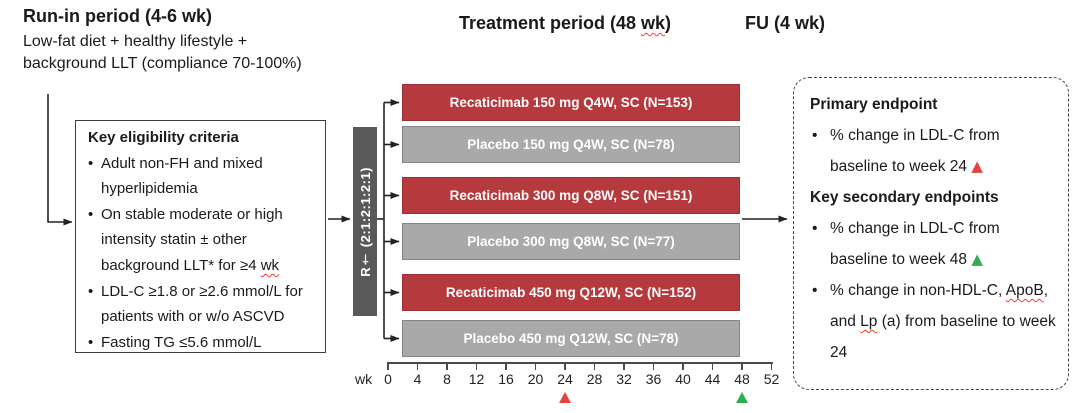 This screenshot has width=1080, height=413. What do you see at coordinates (270, 265) in the screenshot?
I see `eligibility-item-2-wavy: wk` at bounding box center [270, 265].